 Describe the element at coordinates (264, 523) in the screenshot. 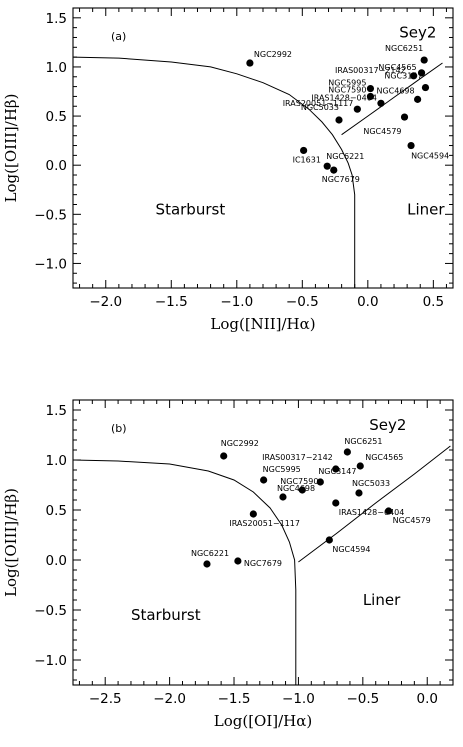

I see `point-label: IRAS20051−1117` at that location.